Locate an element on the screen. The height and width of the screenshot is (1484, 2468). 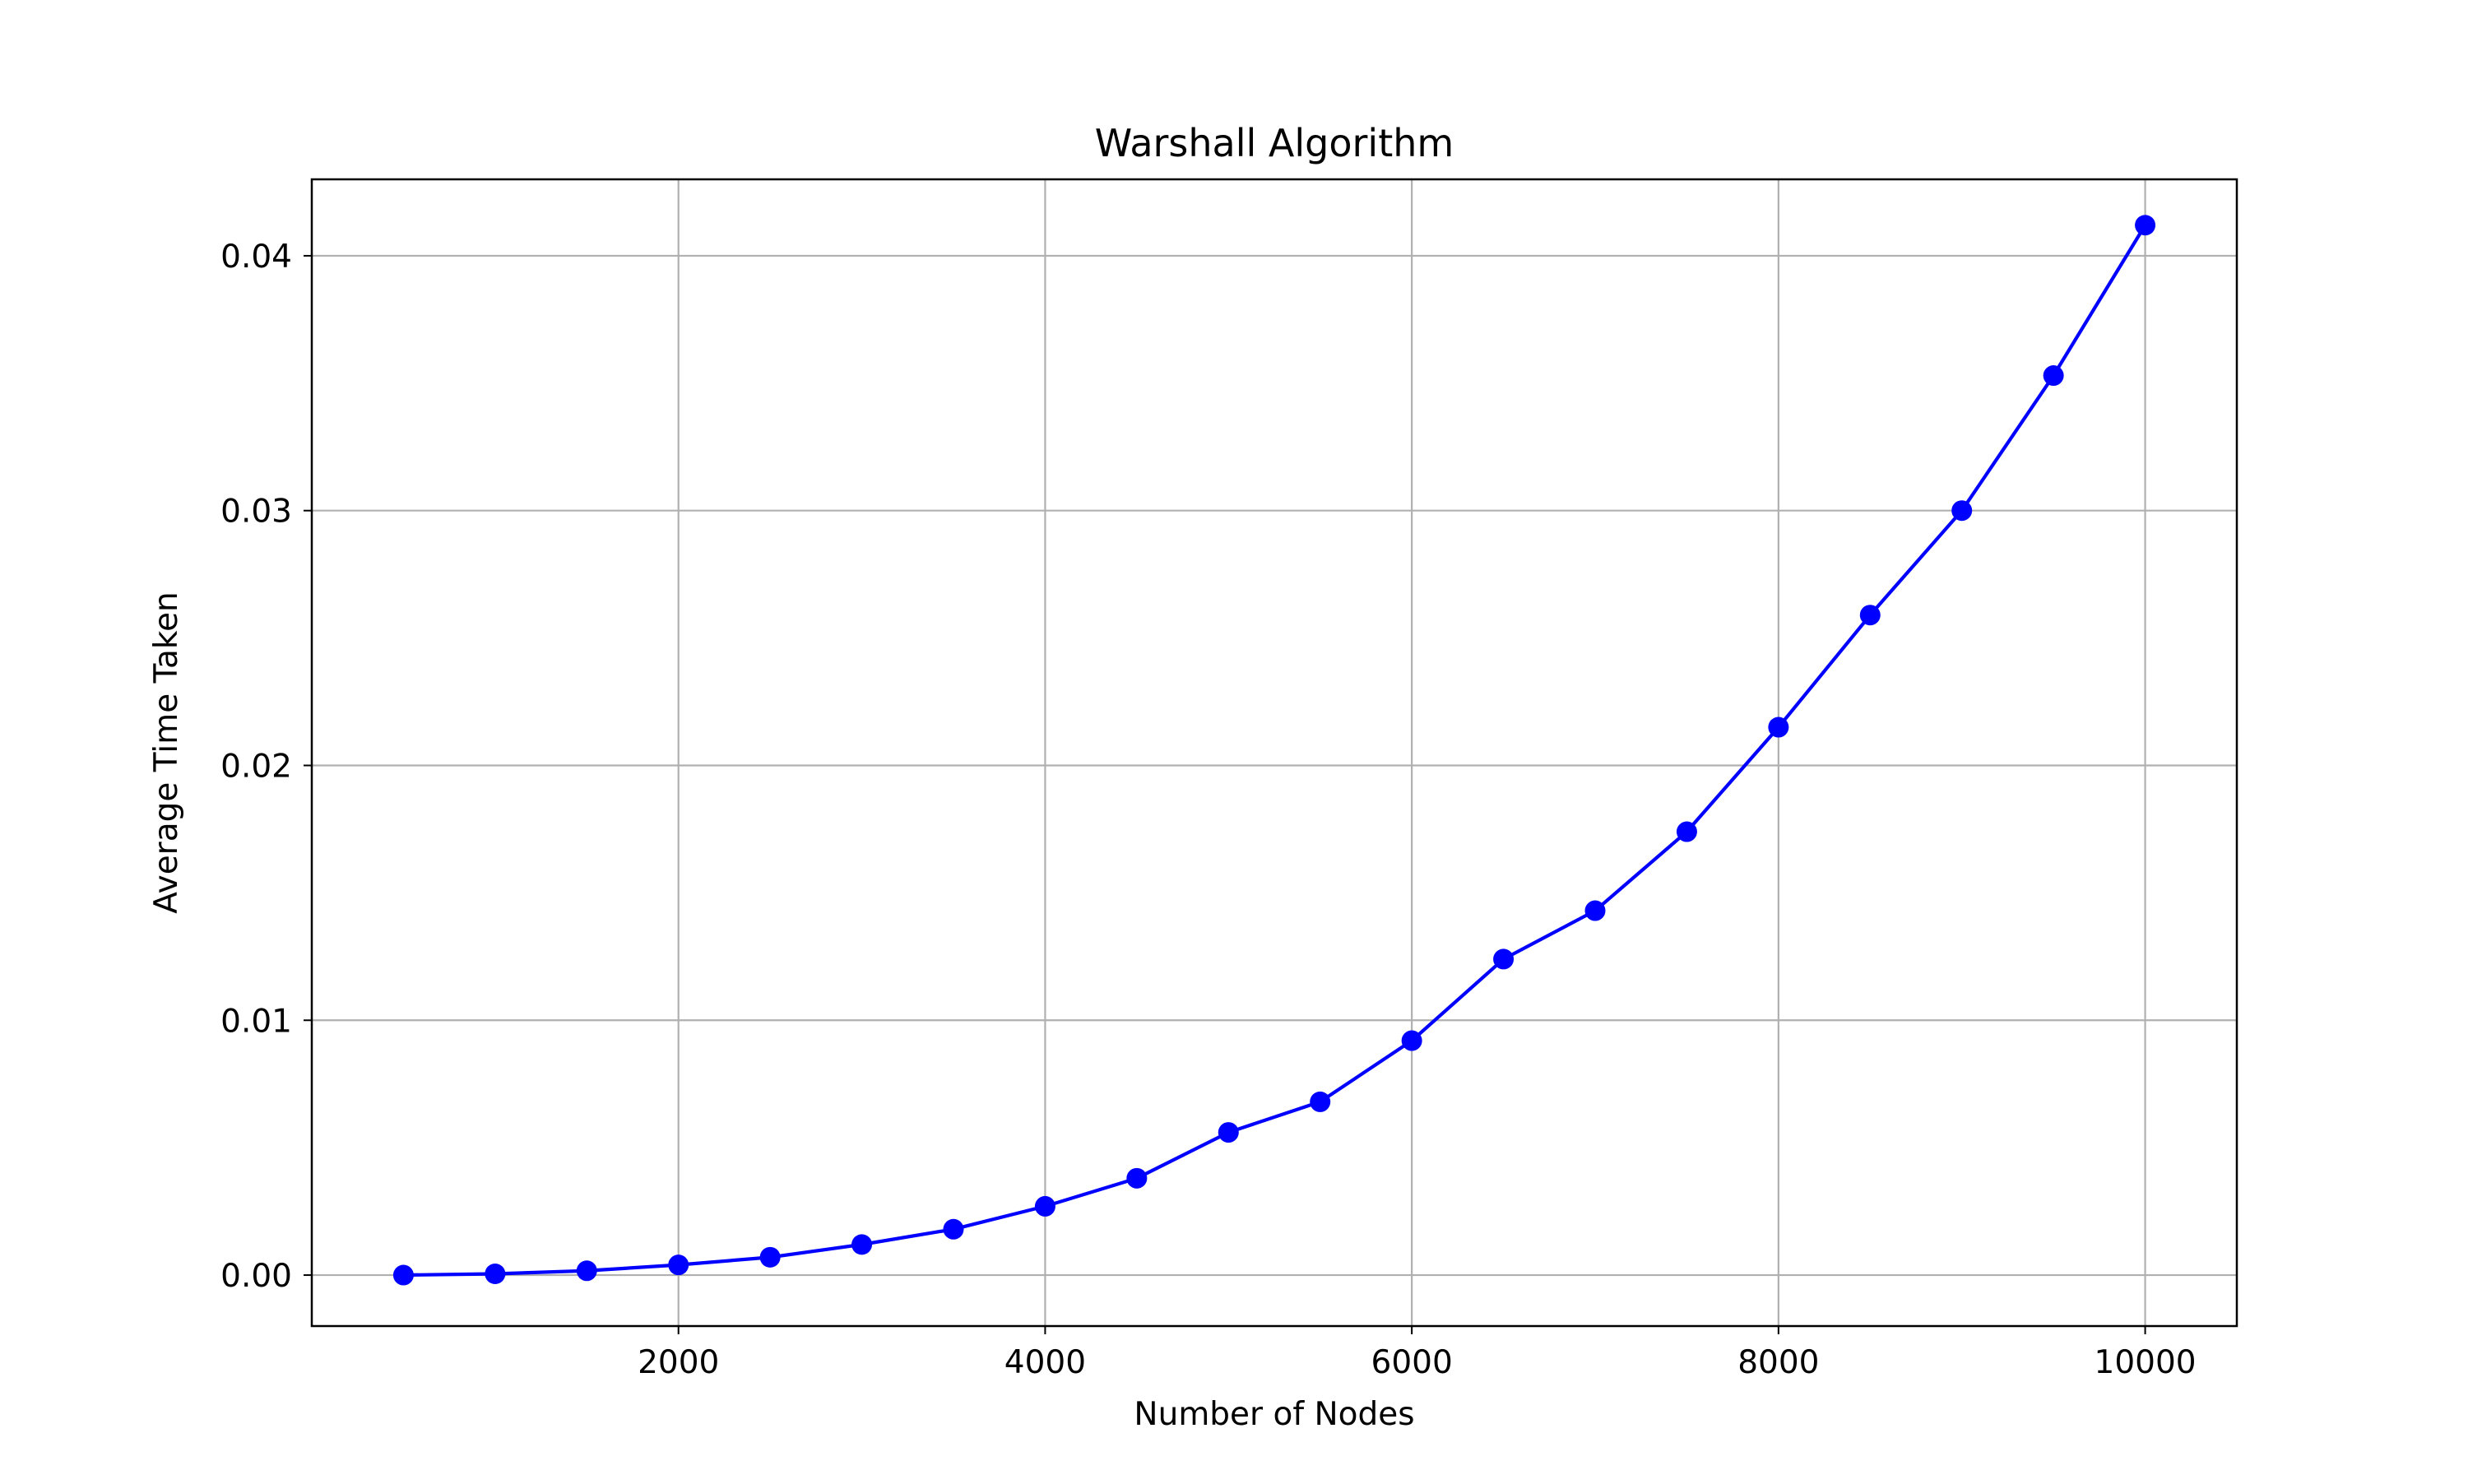
y-tick-label: 0.01 is located at coordinates (256, 1021).